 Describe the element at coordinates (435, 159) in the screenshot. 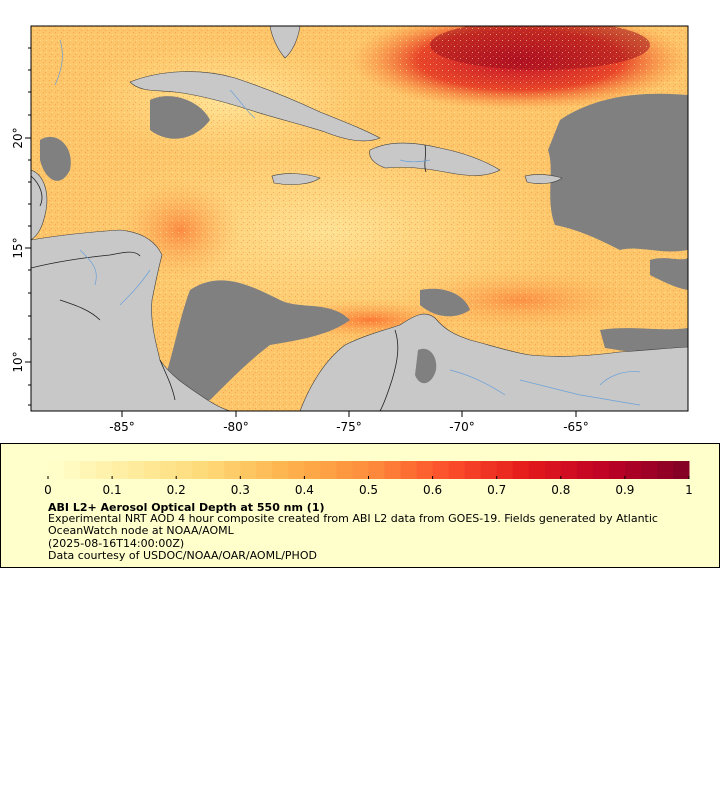

I see `land-hispaniola` at that location.